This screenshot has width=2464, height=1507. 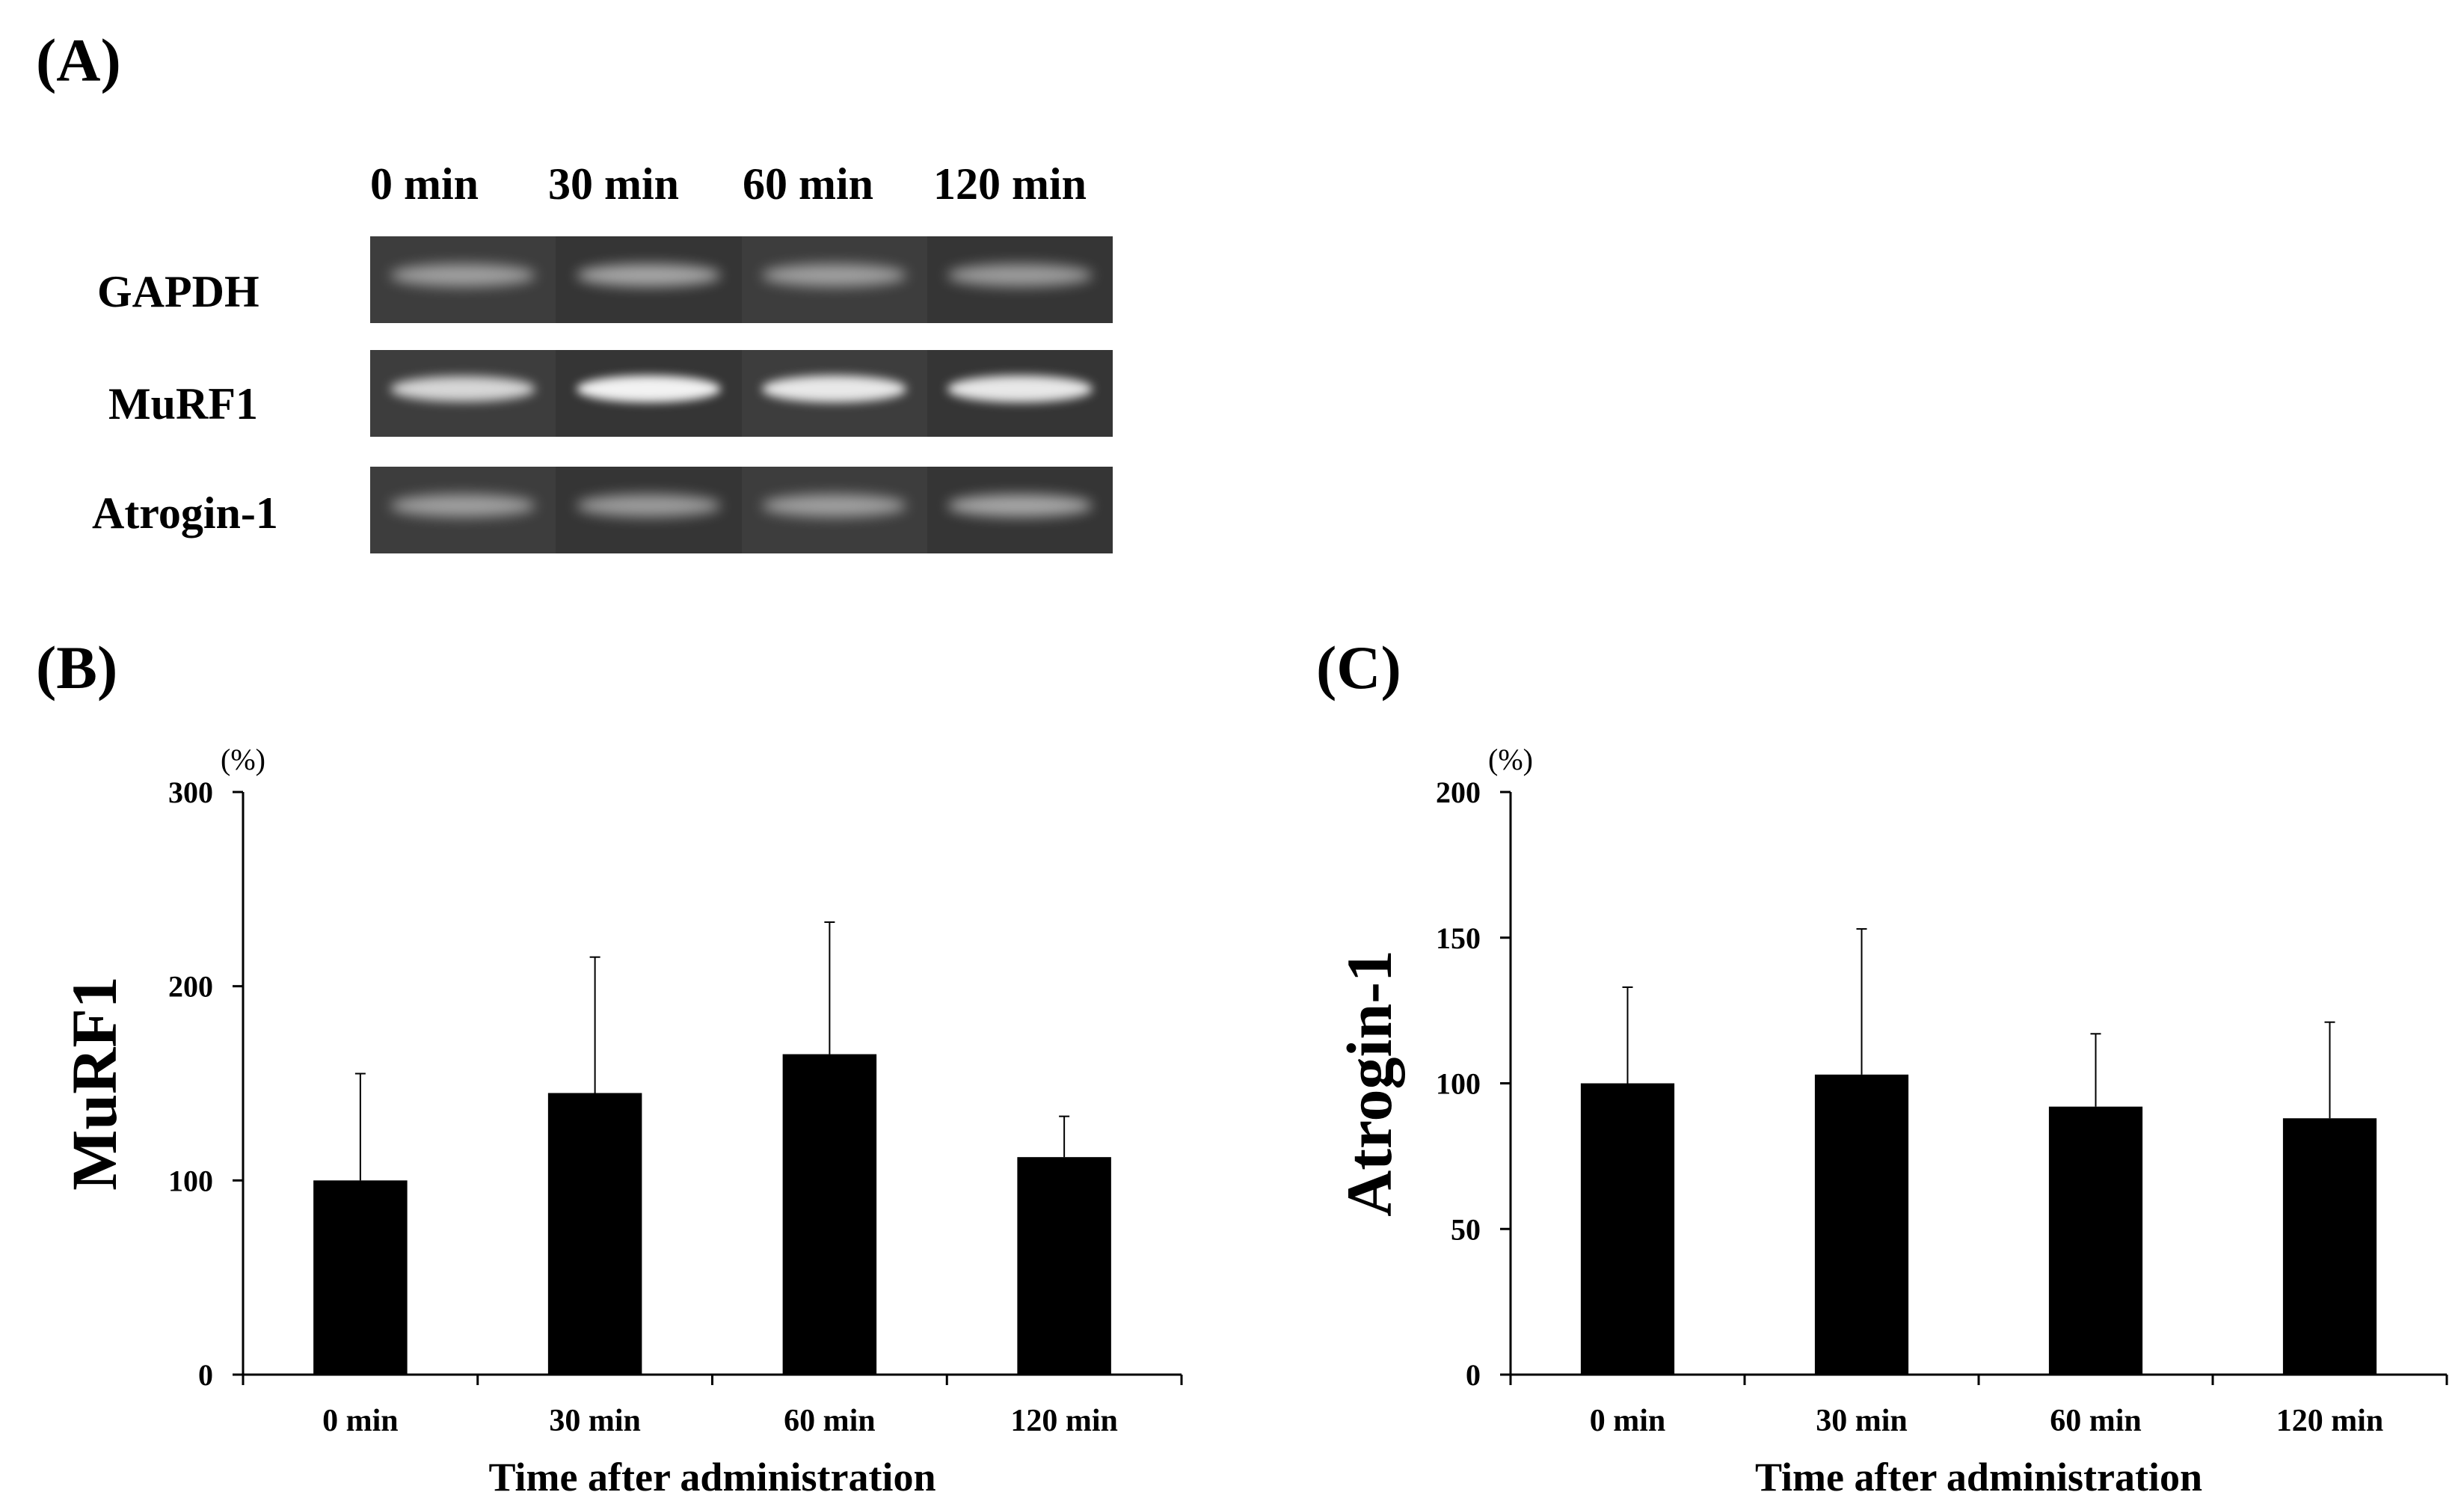 What do you see at coordinates (94, 1083) in the screenshot?
I see `y-axis-label: MuRF1` at bounding box center [94, 1083].